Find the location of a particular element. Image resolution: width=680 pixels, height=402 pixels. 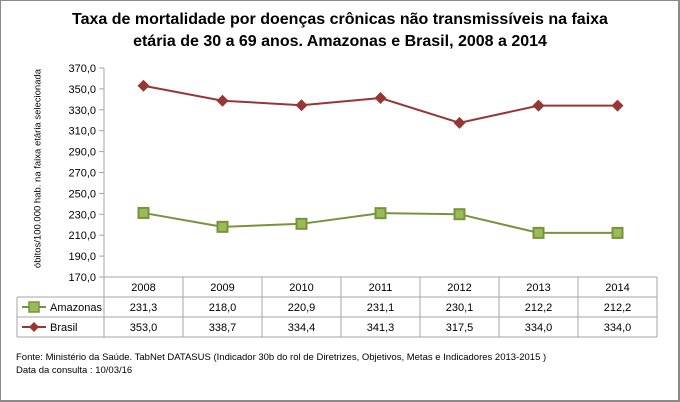

table-cell-value: 218,0 is located at coordinates (223, 308).